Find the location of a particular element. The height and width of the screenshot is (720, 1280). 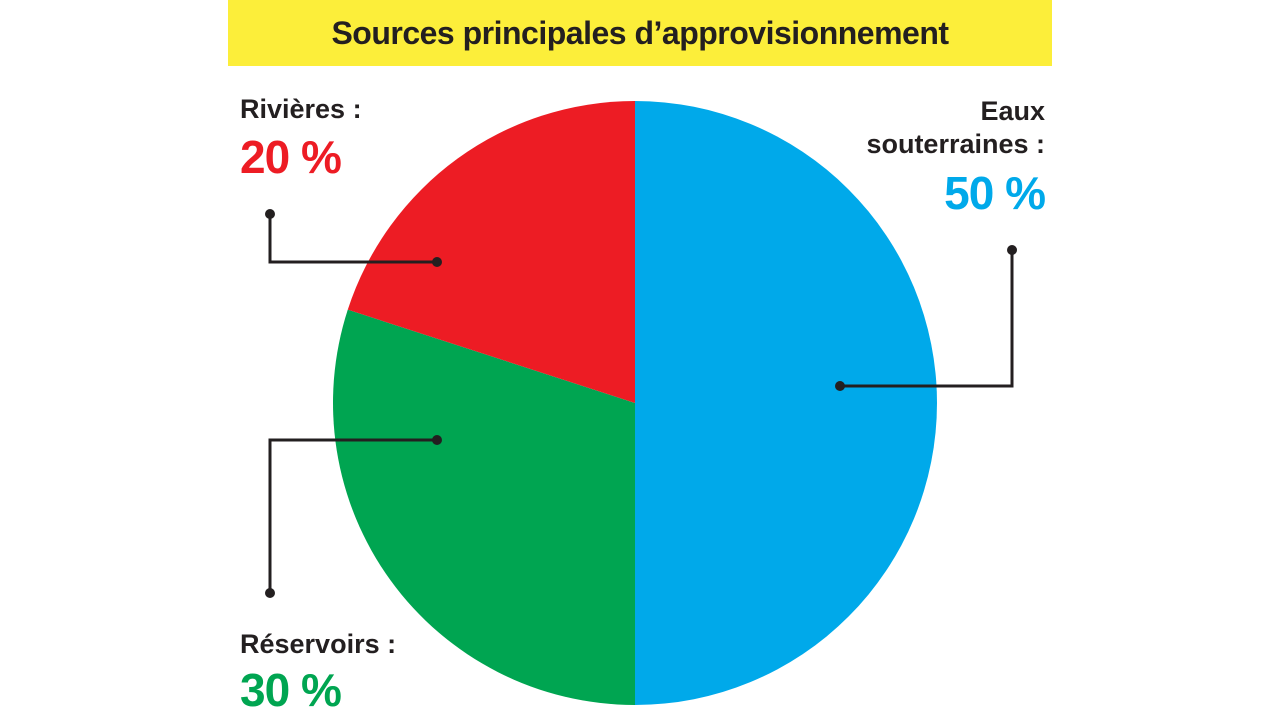

chart-title: Sources principales d’approvisionnement is located at coordinates (640, 32).